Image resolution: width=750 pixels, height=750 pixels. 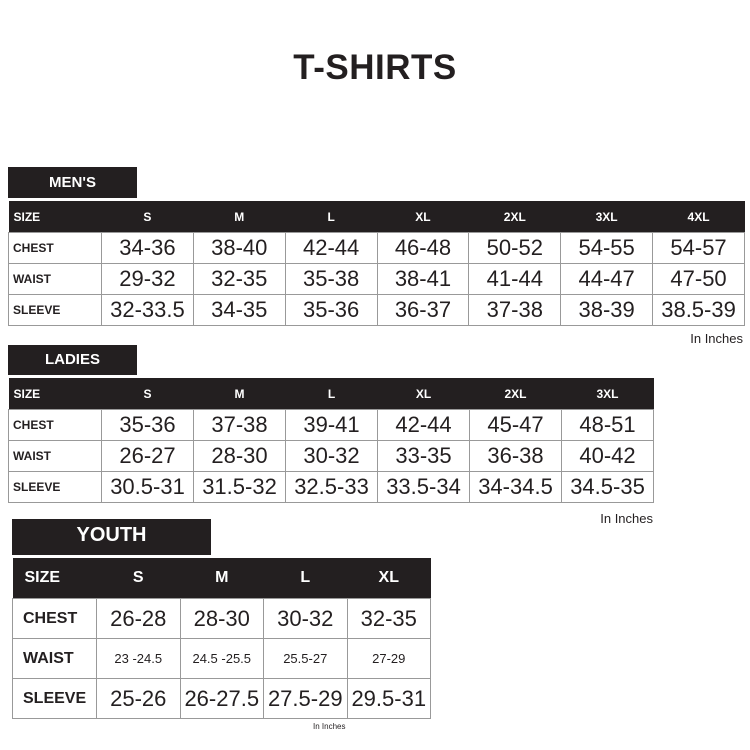 I want to click on measurement-cell: 32.5-33, so click(x=331, y=487).